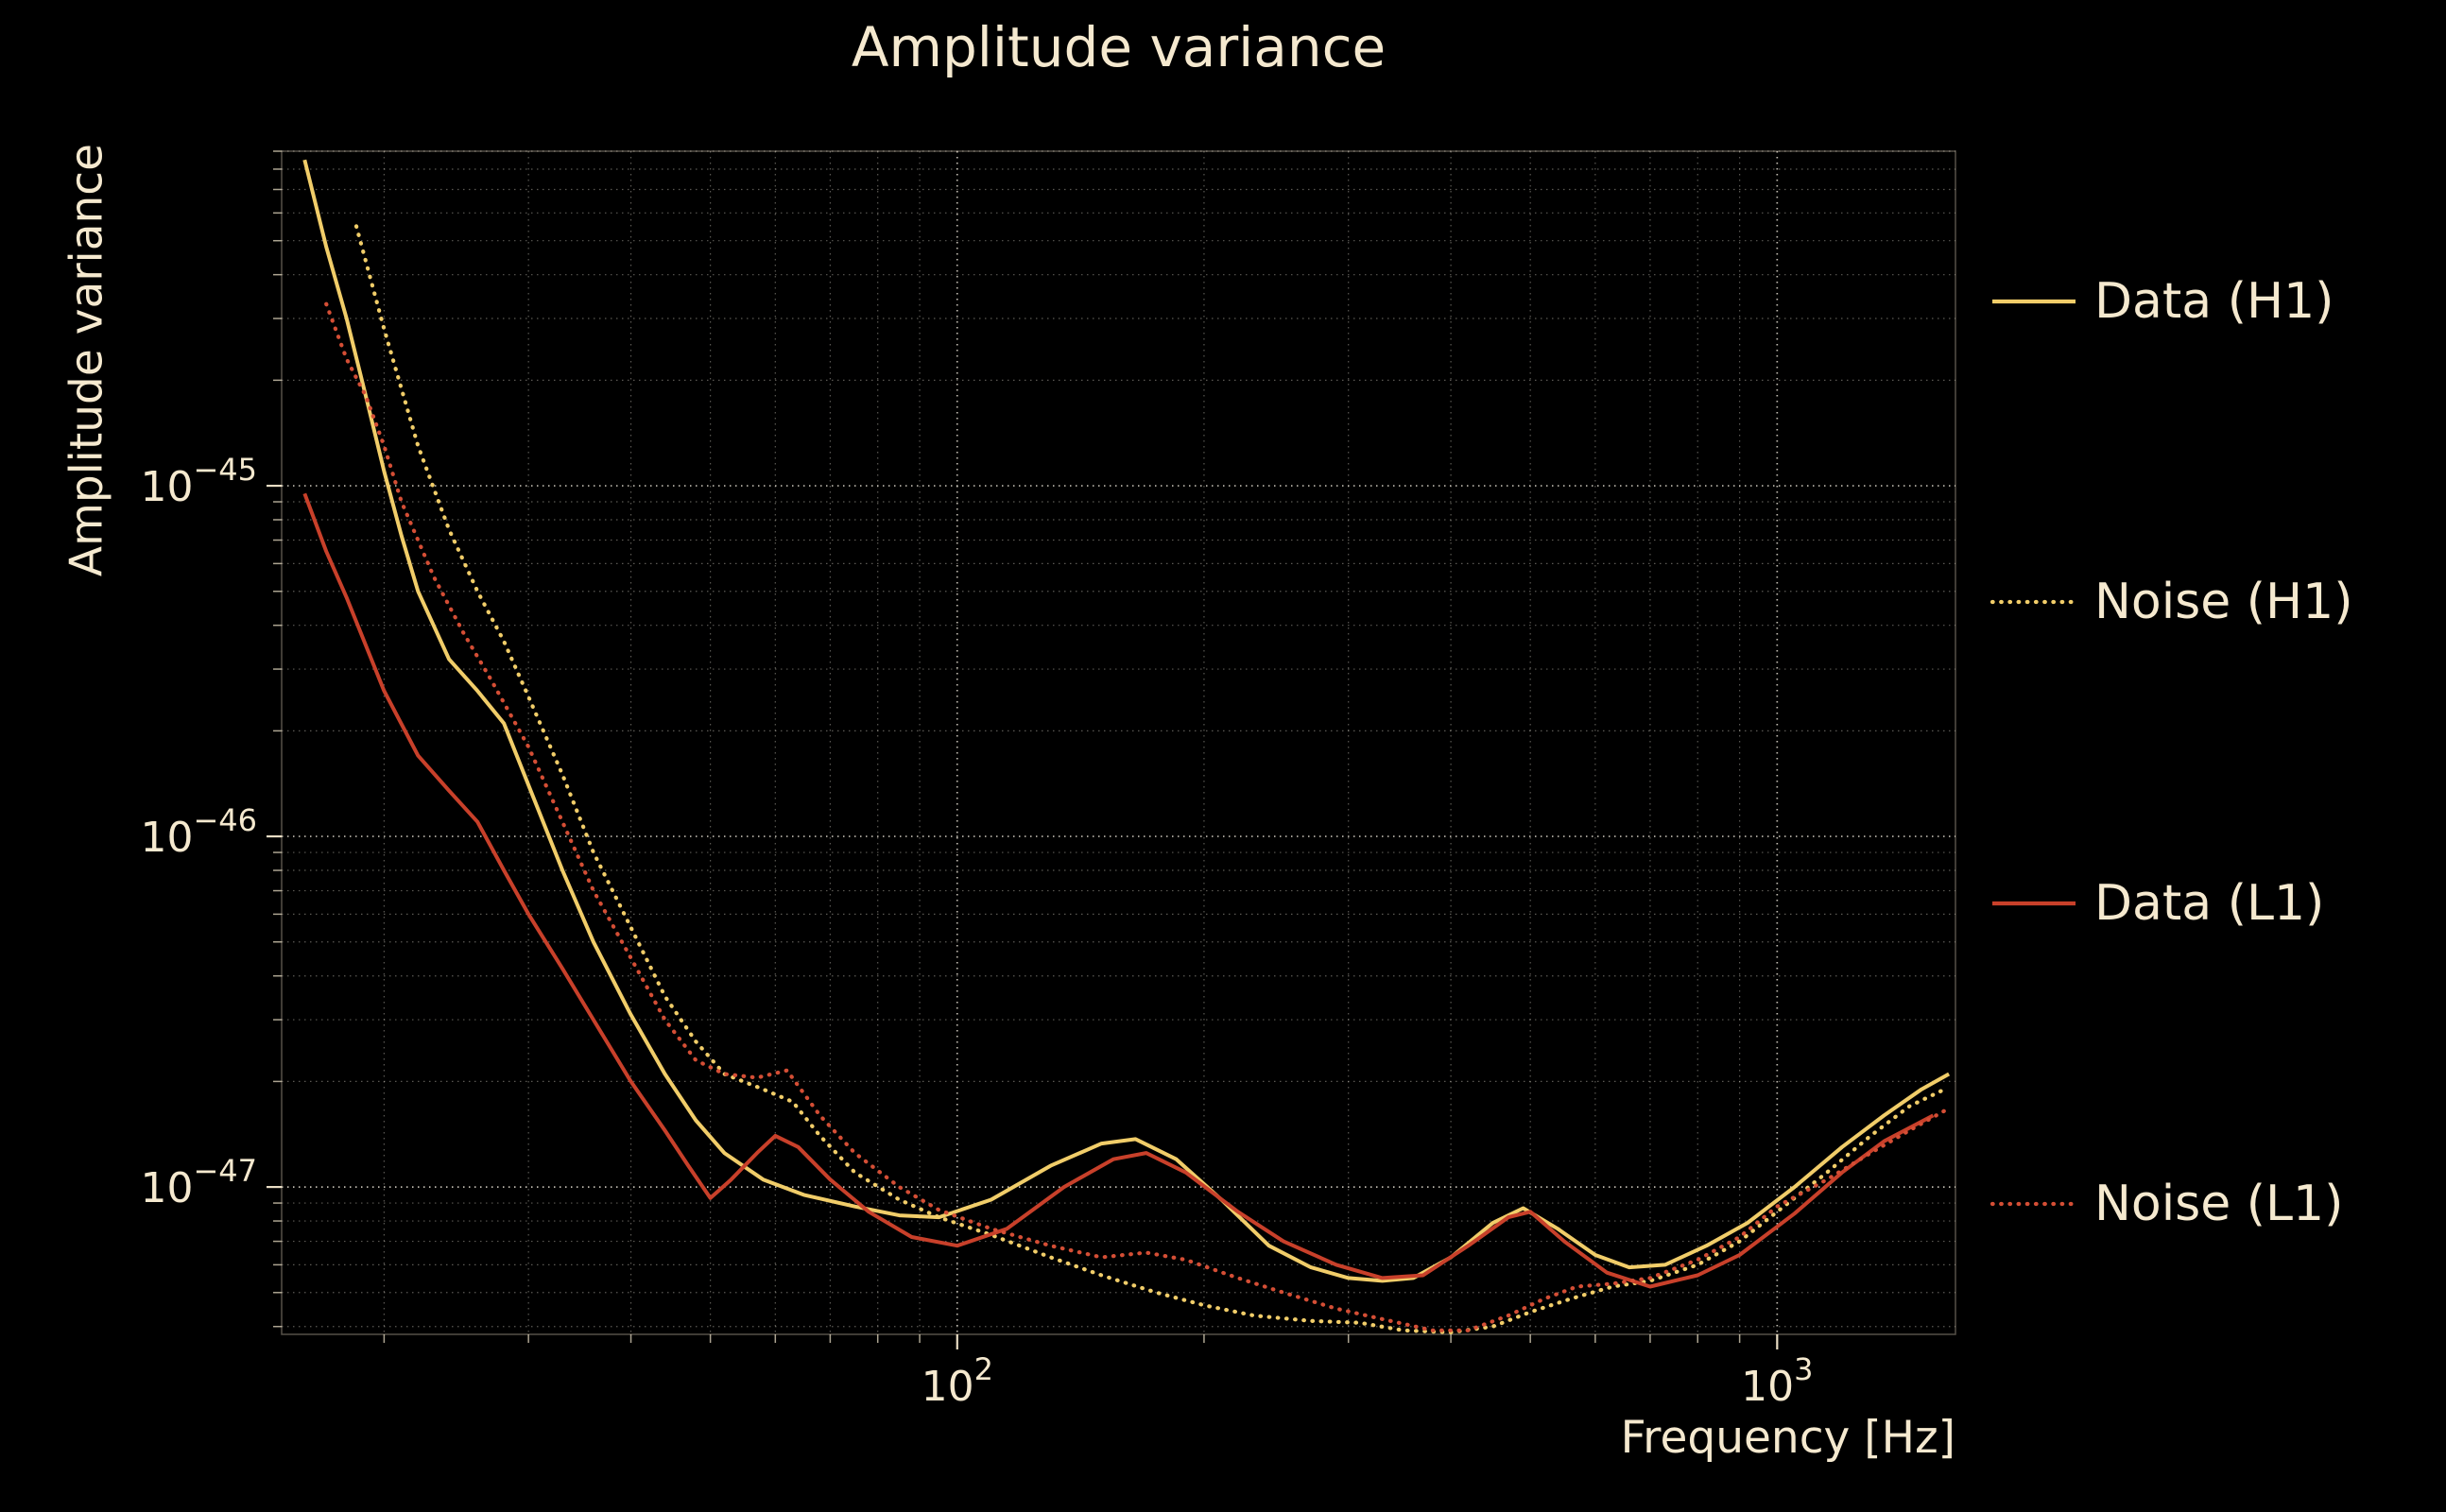  Describe the element at coordinates (199, 481) in the screenshot. I see `y-tick-label: 10−45` at that location.